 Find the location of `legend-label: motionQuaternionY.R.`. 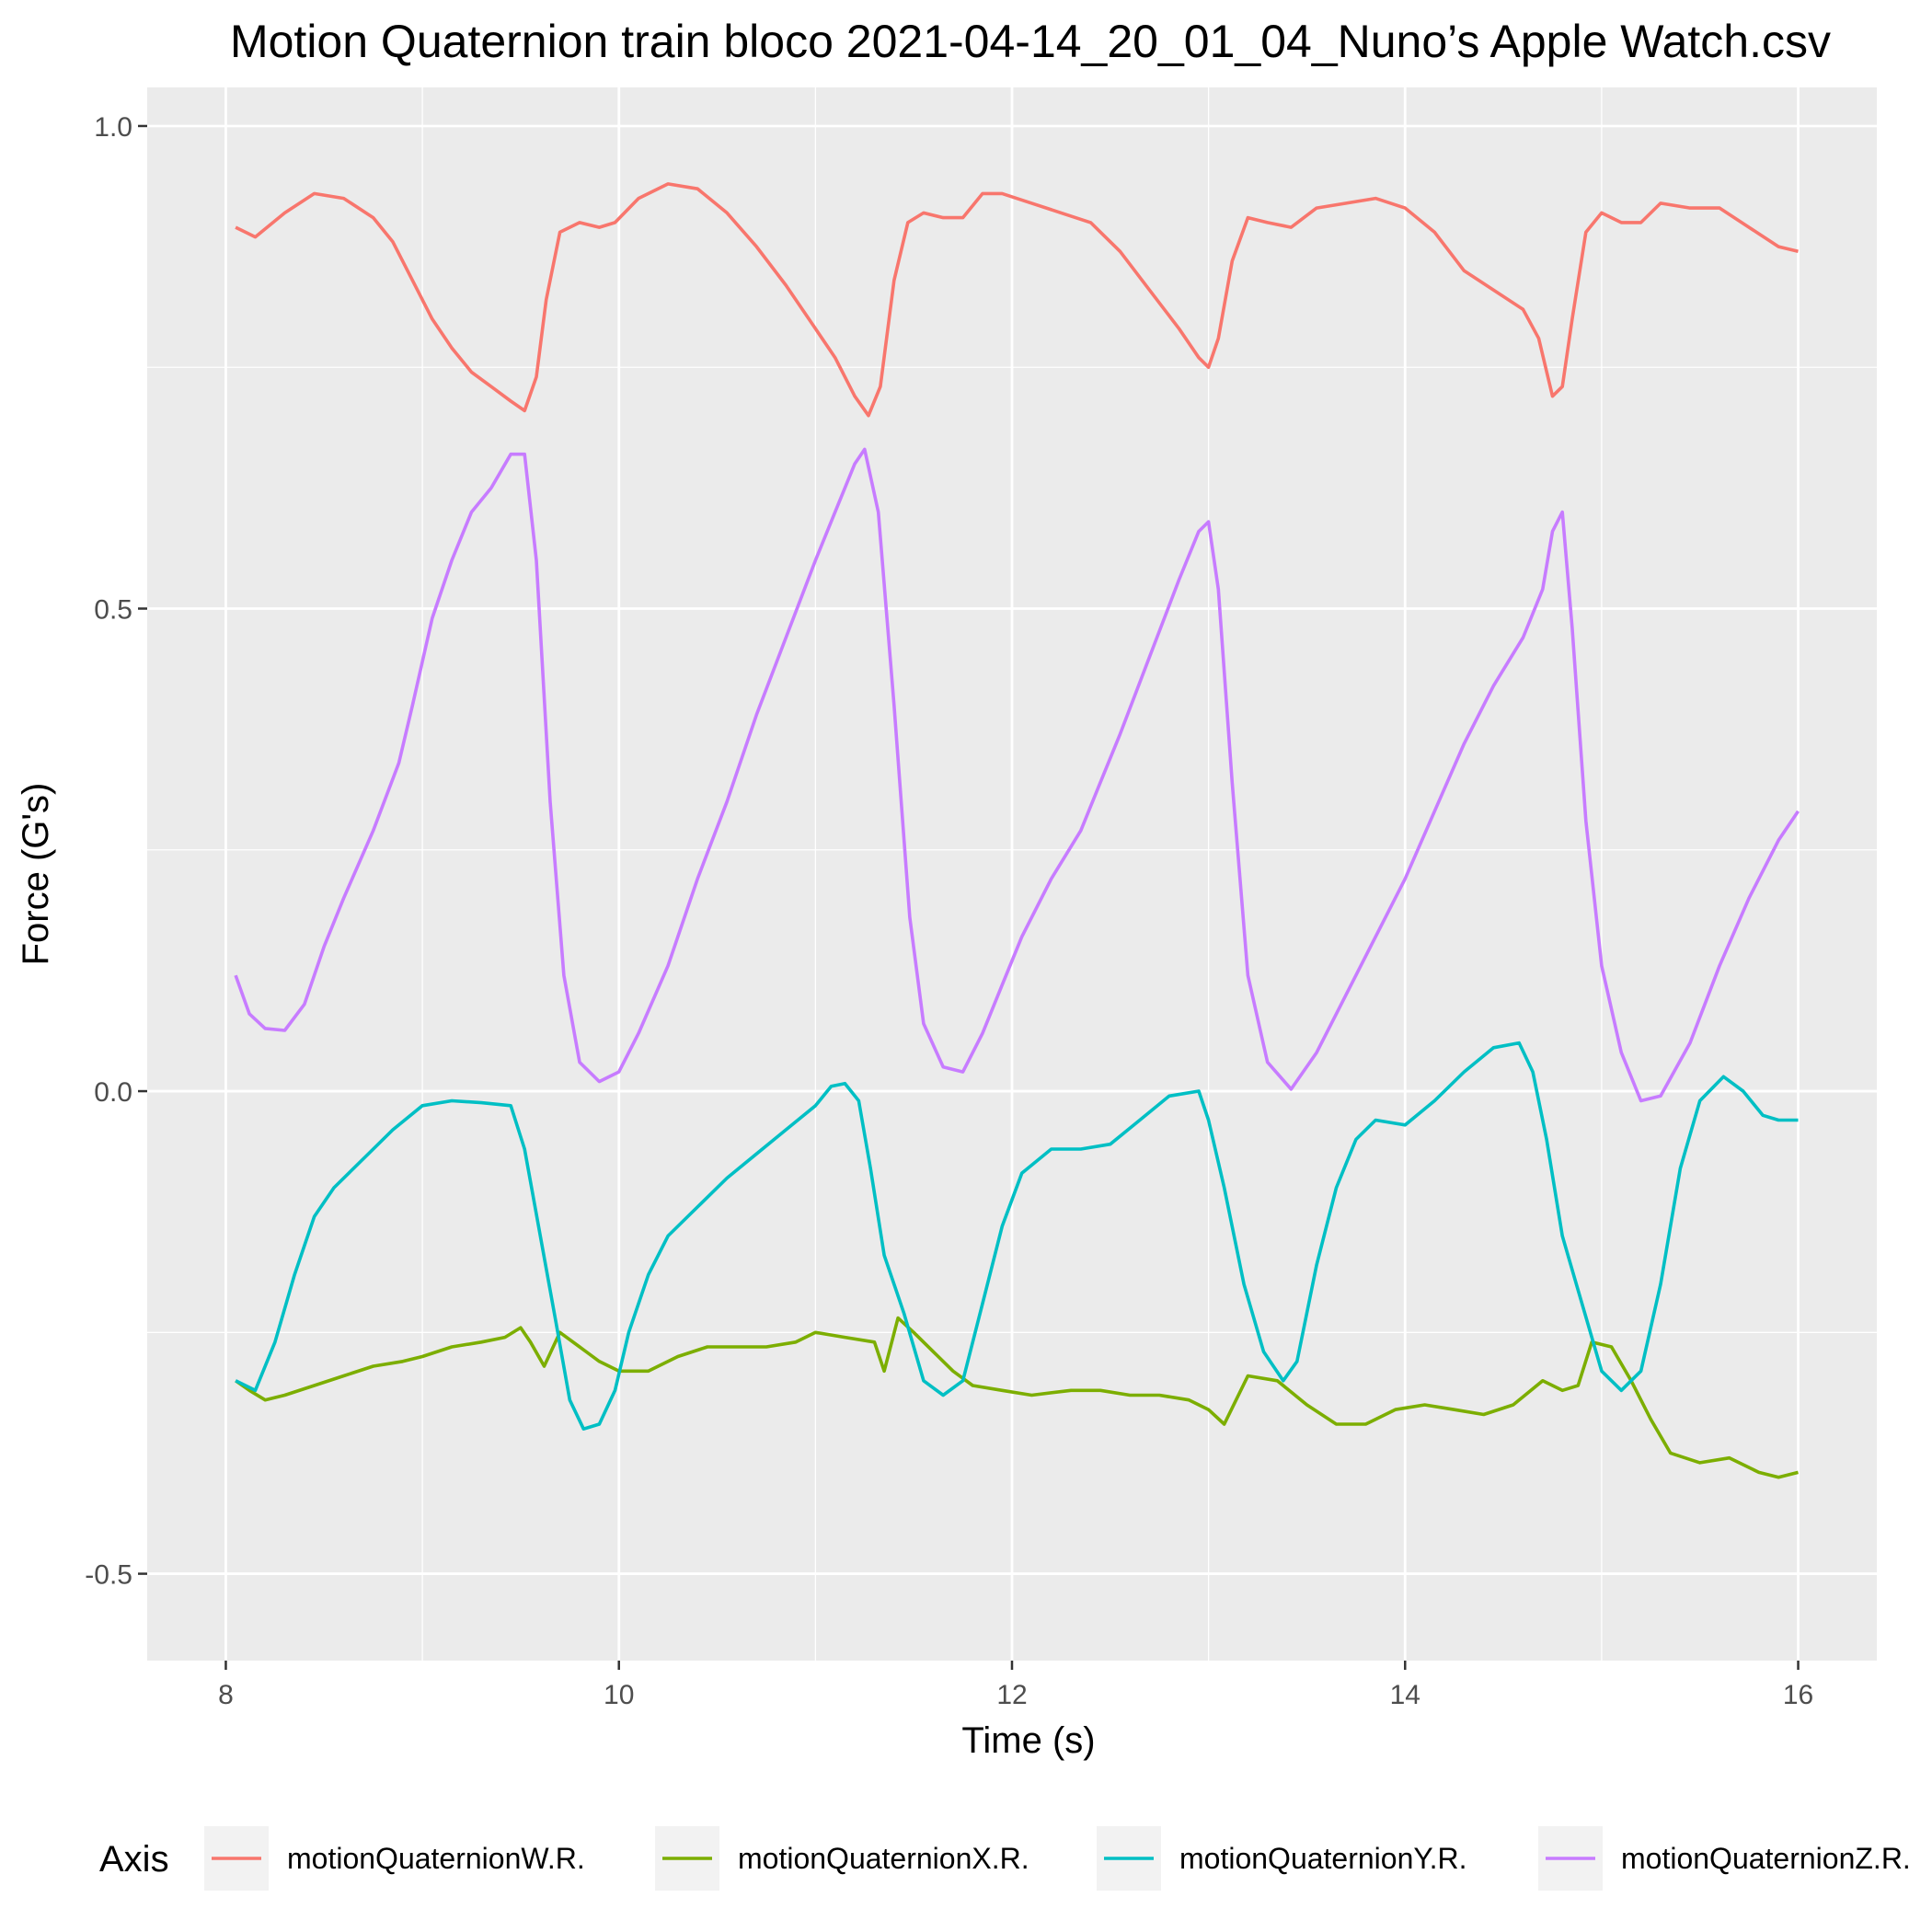

legend-label: motionQuaternionY.R. is located at coordinates (1322, 1858).